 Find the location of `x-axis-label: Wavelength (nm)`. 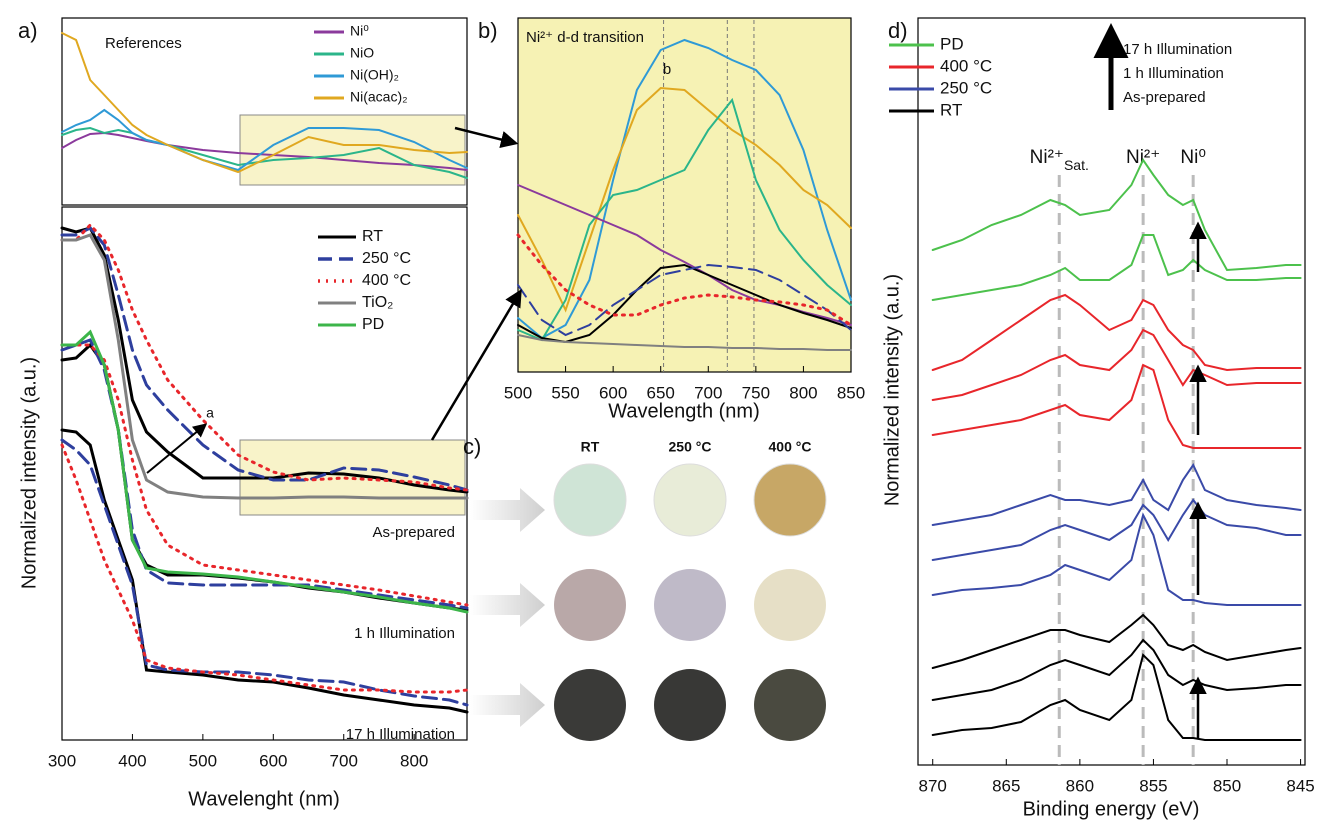

x-axis-label: Wavelength (nm) is located at coordinates (684, 411).